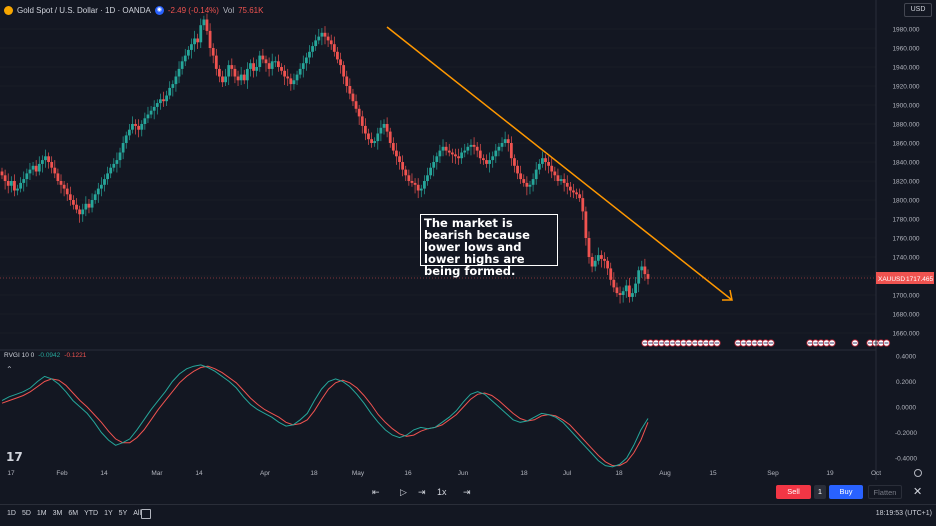 This screenshot has width=936, height=526. I want to click on timeframe-5d: 5D, so click(26, 513).